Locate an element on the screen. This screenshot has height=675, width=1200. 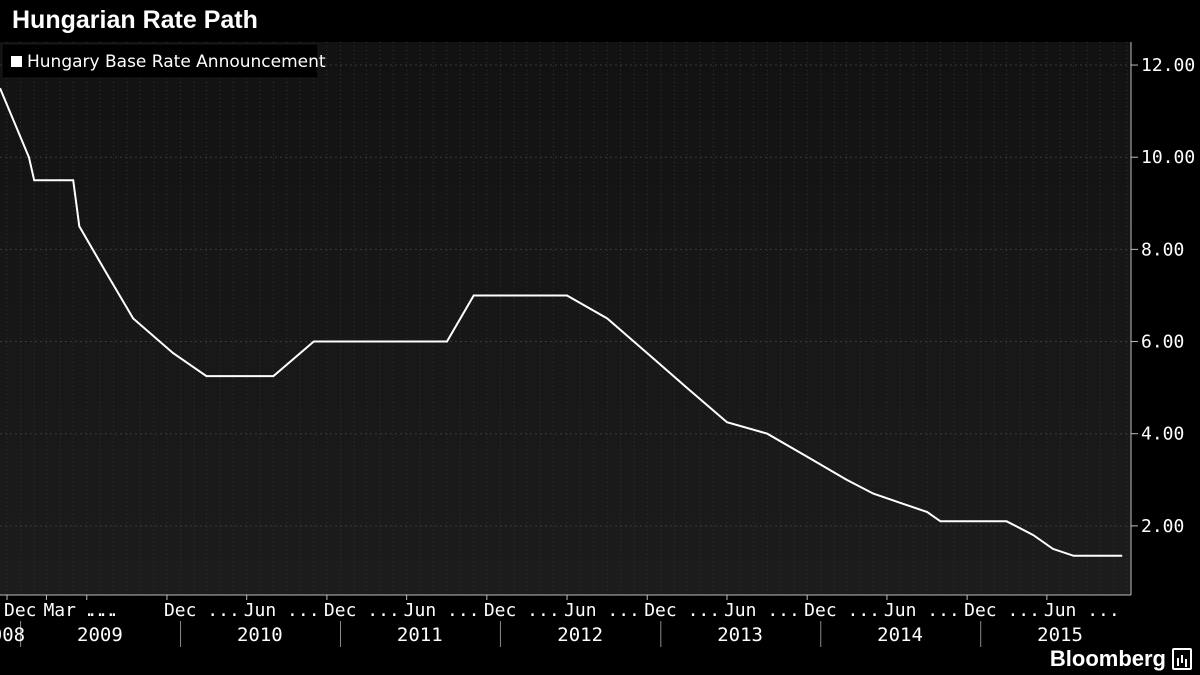
bloomberg-logo: Bloomberg is located at coordinates (1121, 659).